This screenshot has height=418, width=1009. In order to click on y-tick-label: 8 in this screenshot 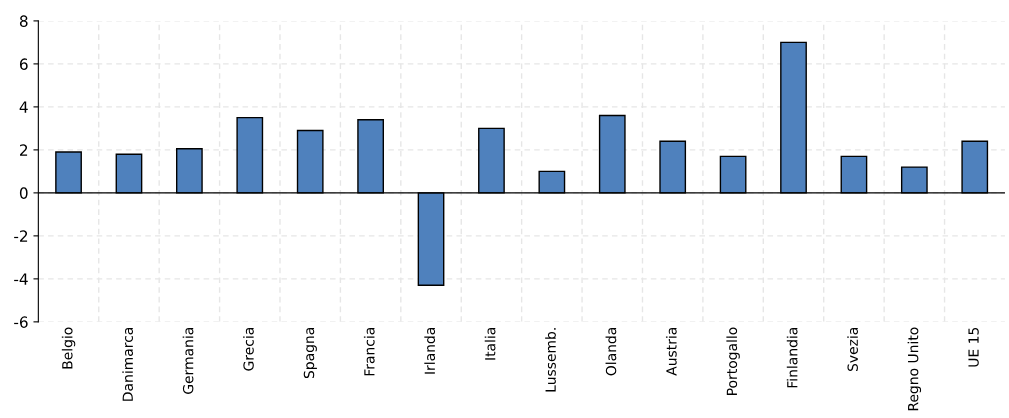, I will do `click(23, 21)`.